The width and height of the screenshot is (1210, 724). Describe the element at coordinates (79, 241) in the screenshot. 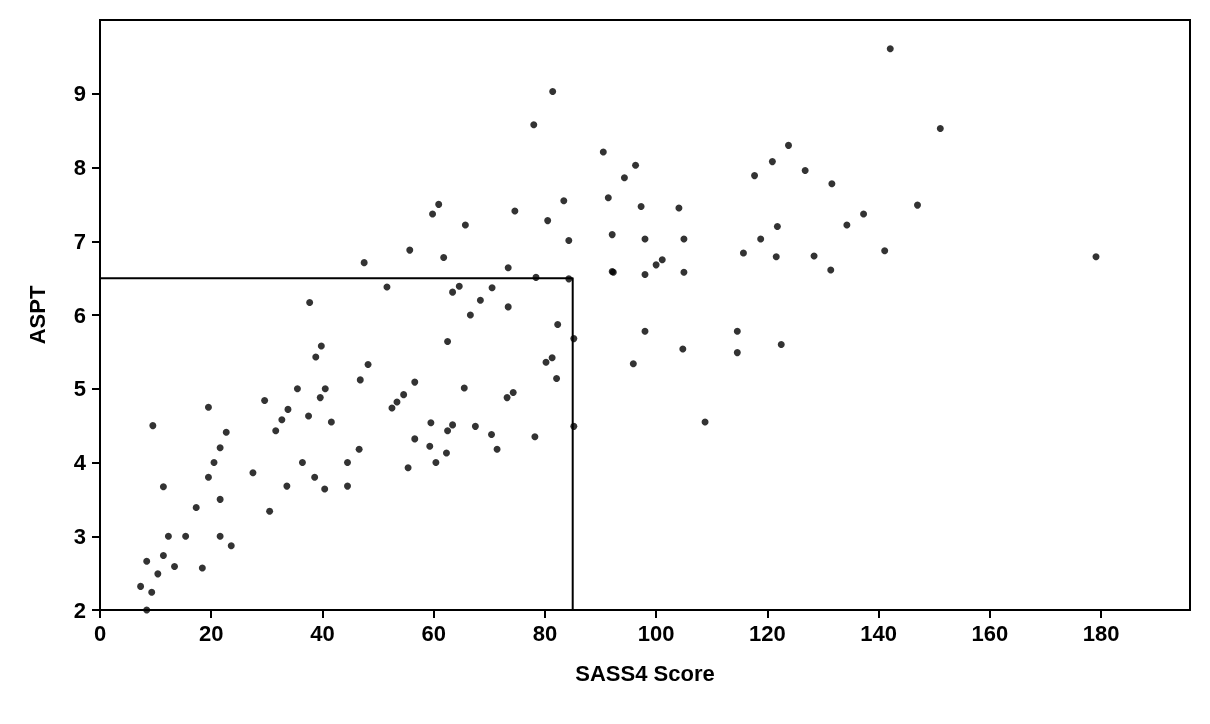

I see `y-tick-label: 7` at that location.